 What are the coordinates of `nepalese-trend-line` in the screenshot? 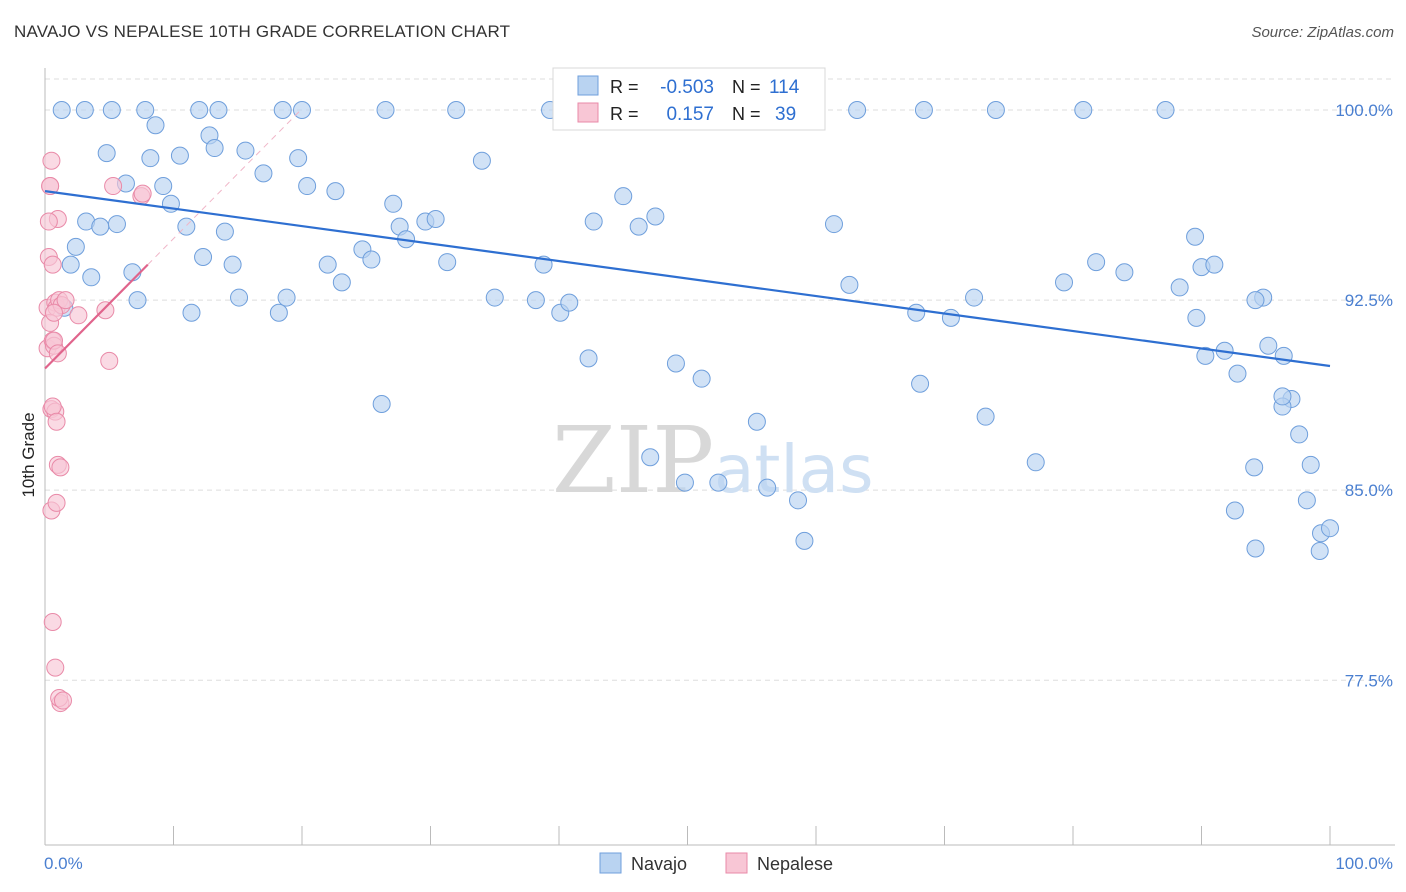 It's located at (96, 316).